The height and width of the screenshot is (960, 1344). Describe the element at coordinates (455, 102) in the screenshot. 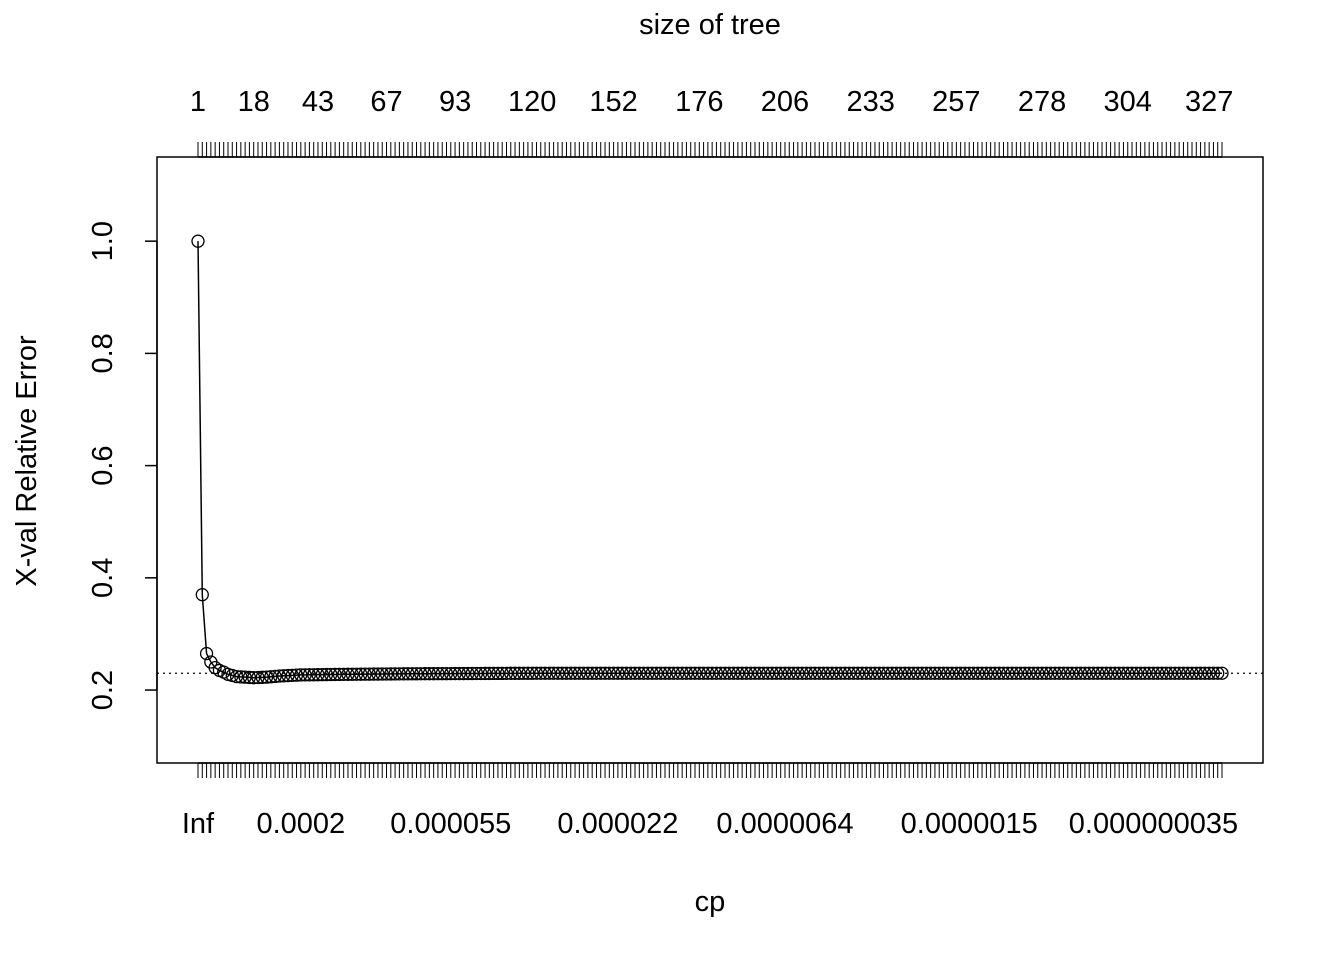

I see `top-tick-label: 93` at that location.